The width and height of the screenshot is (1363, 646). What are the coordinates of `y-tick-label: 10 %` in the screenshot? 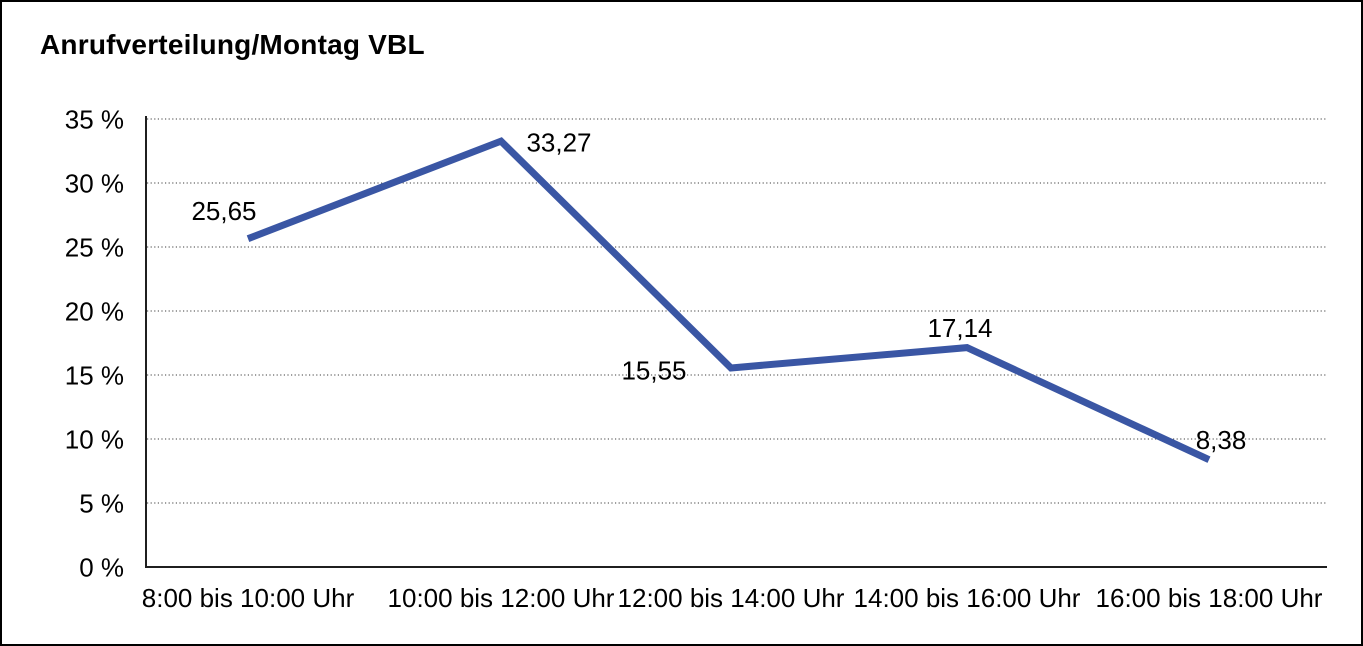 It's located at (94, 440).